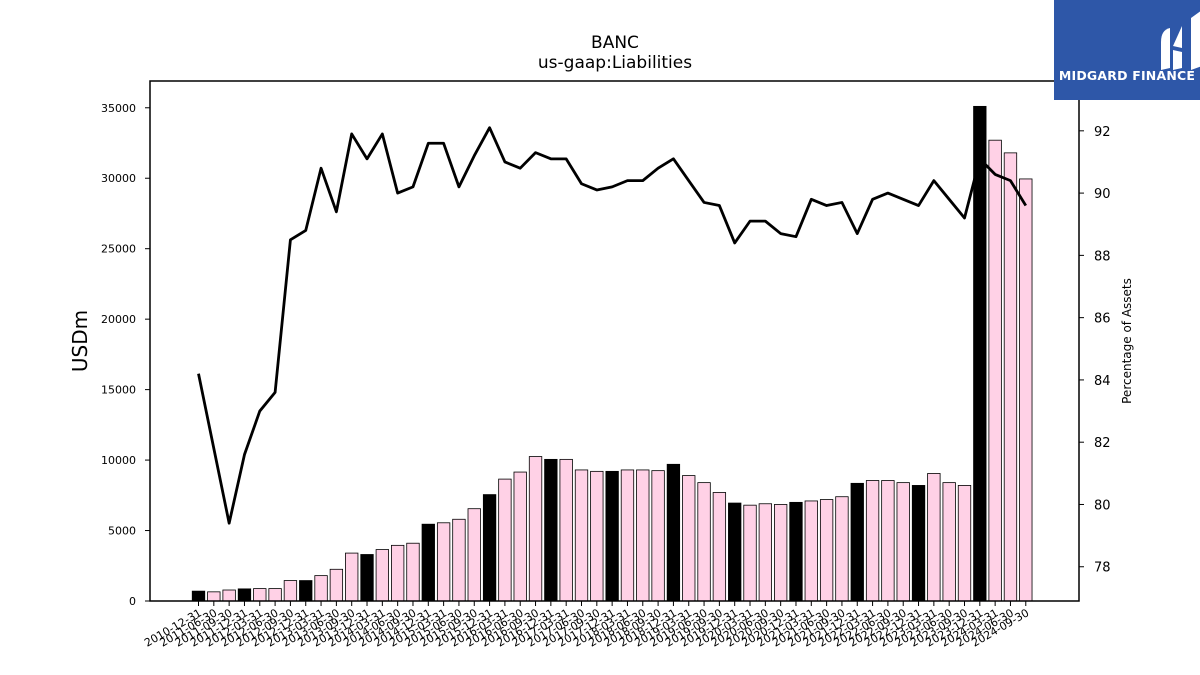 This screenshot has width=1200, height=675. I want to click on y-axis: 0 5000 10000 15000 20000 25000 30000 35000, so click(125, 355).